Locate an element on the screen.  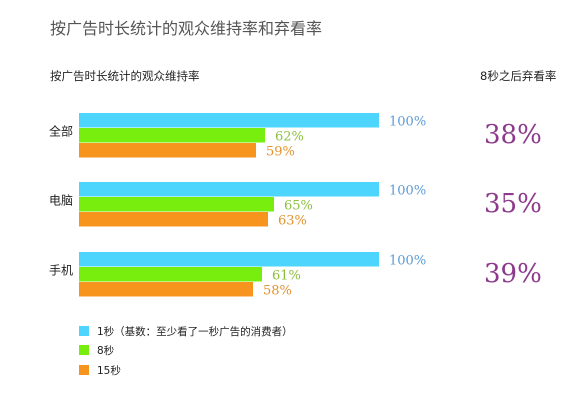
category-label: 全部 is located at coordinates (61, 131).